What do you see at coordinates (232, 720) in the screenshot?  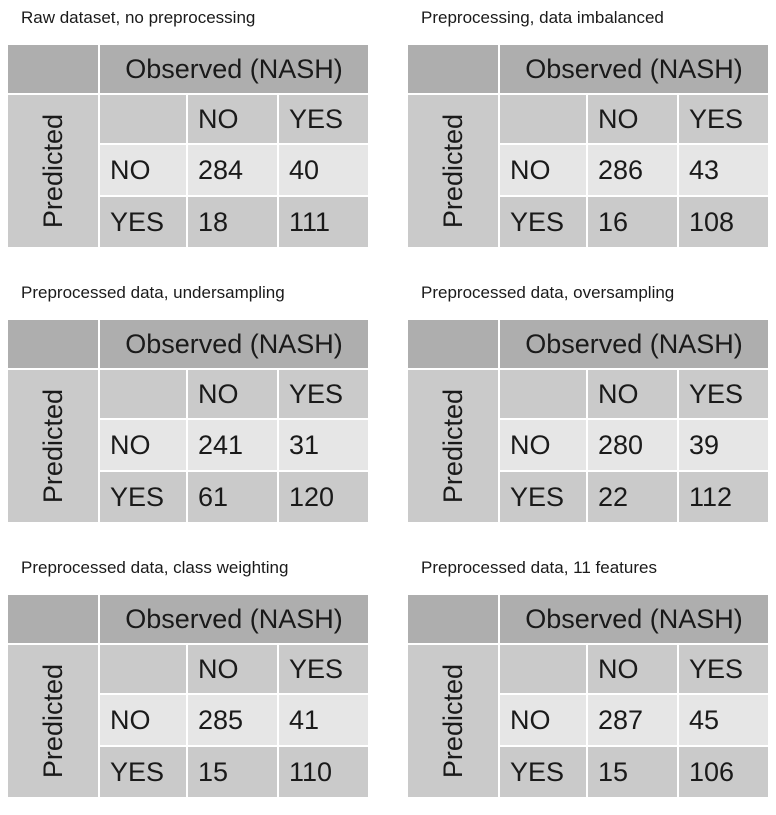 I see `value-no-no: 285` at bounding box center [232, 720].